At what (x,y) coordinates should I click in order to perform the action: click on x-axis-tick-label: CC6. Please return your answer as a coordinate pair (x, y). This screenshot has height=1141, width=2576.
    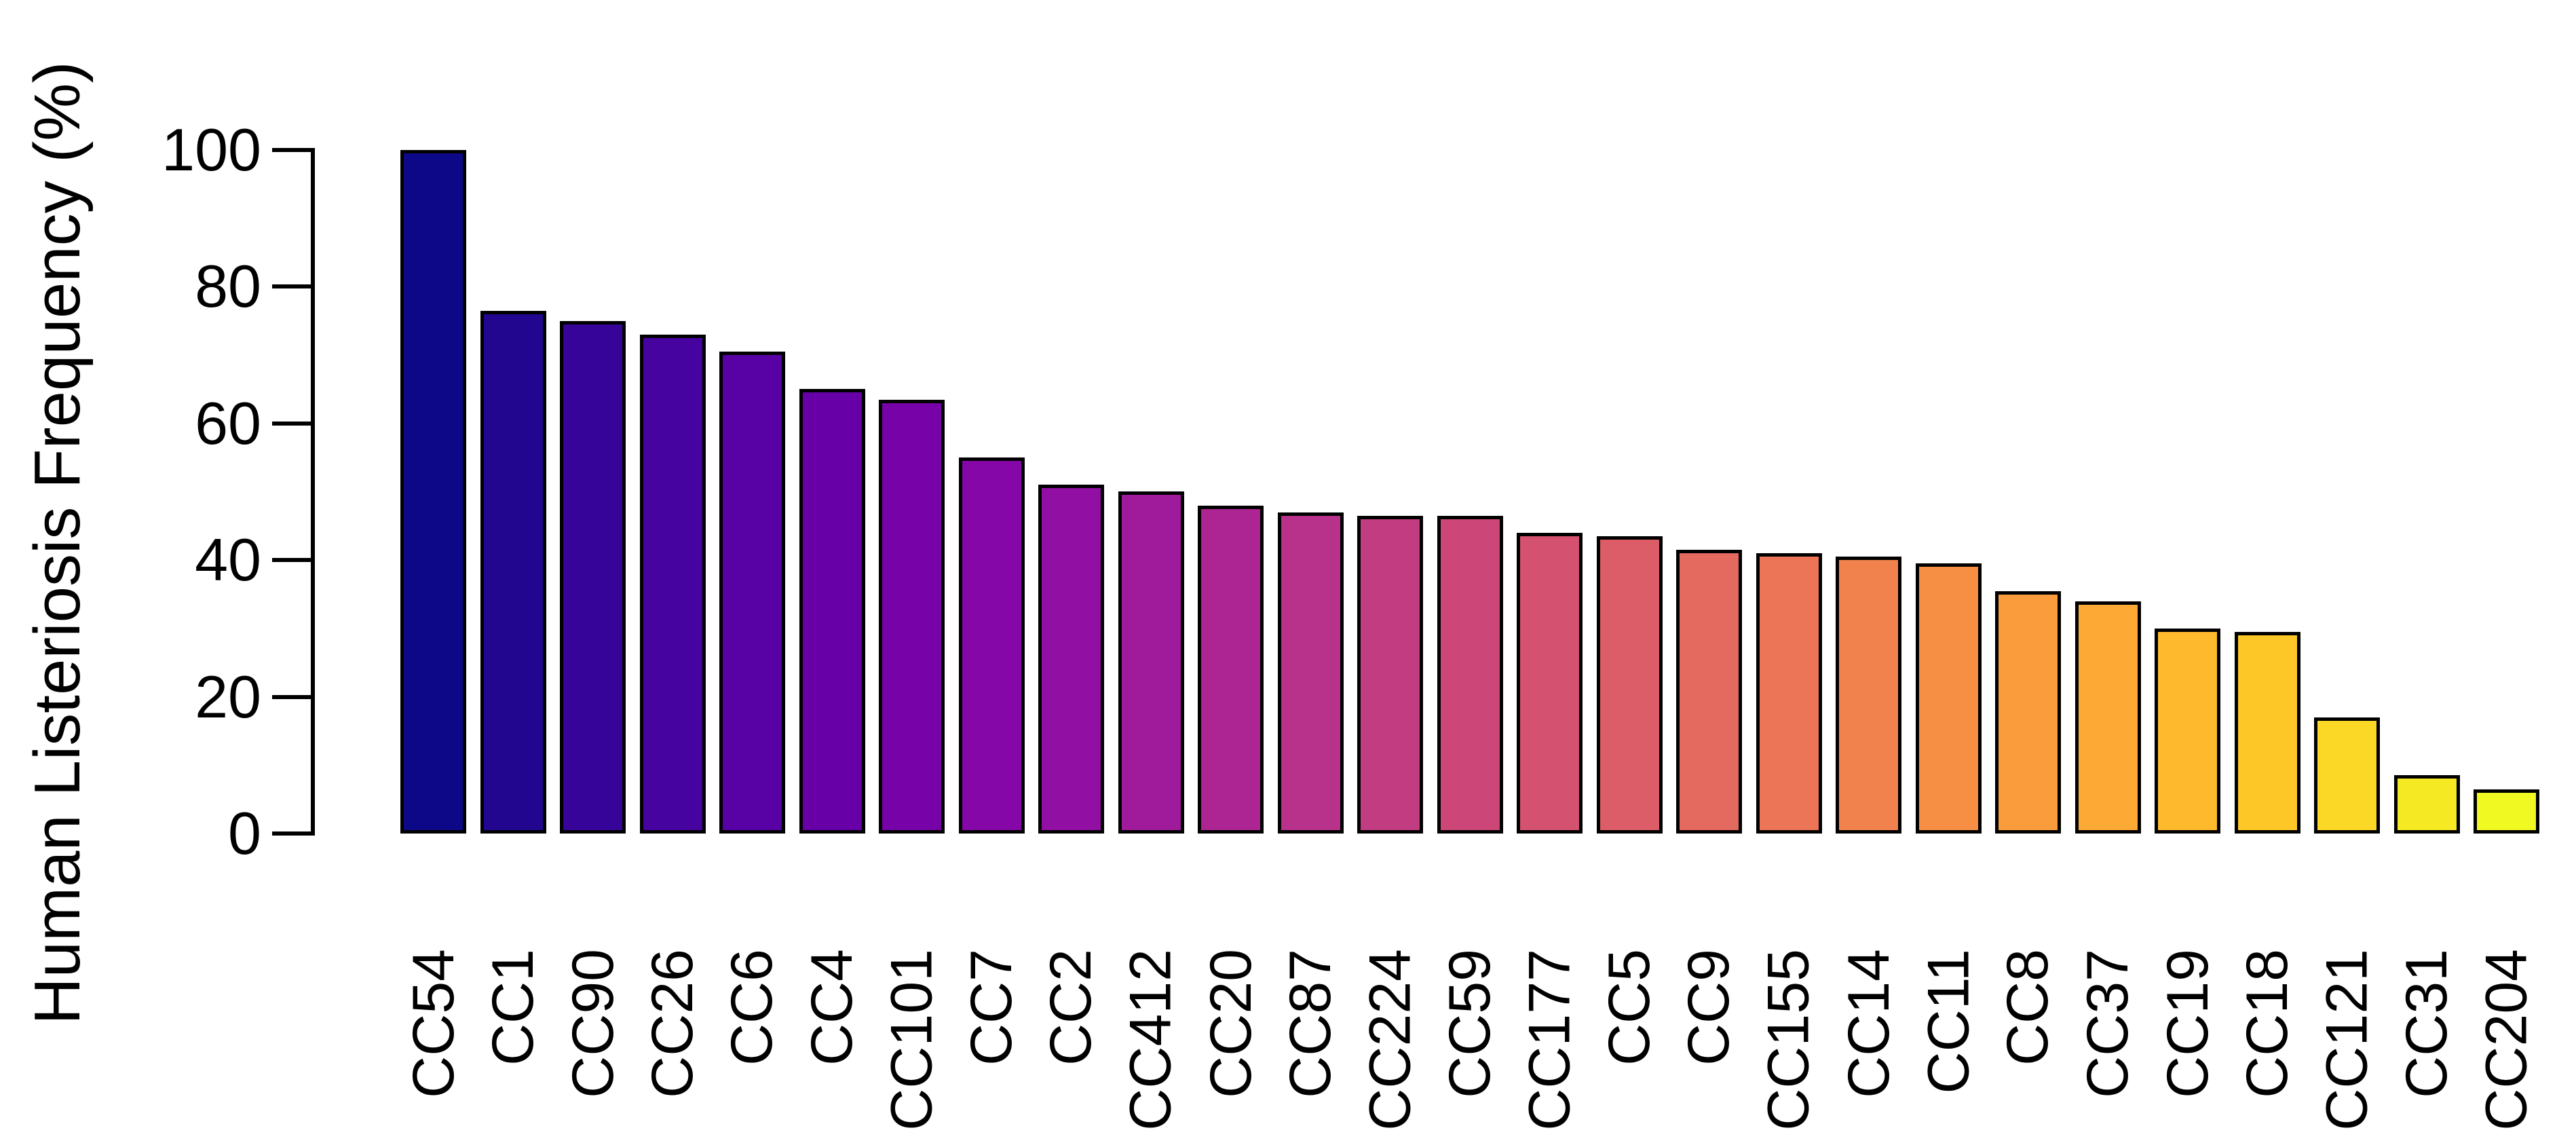
    Looking at the image, I should click on (752, 1008).